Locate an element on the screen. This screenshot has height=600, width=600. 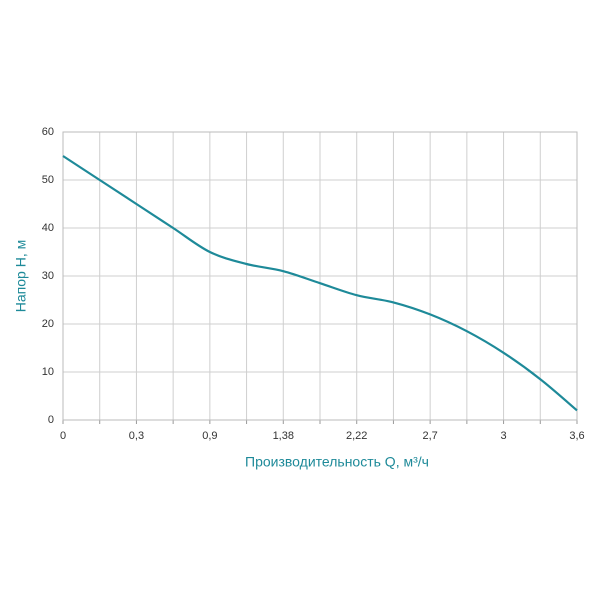
x-tick-label: 2,7 is located at coordinates (429, 436).